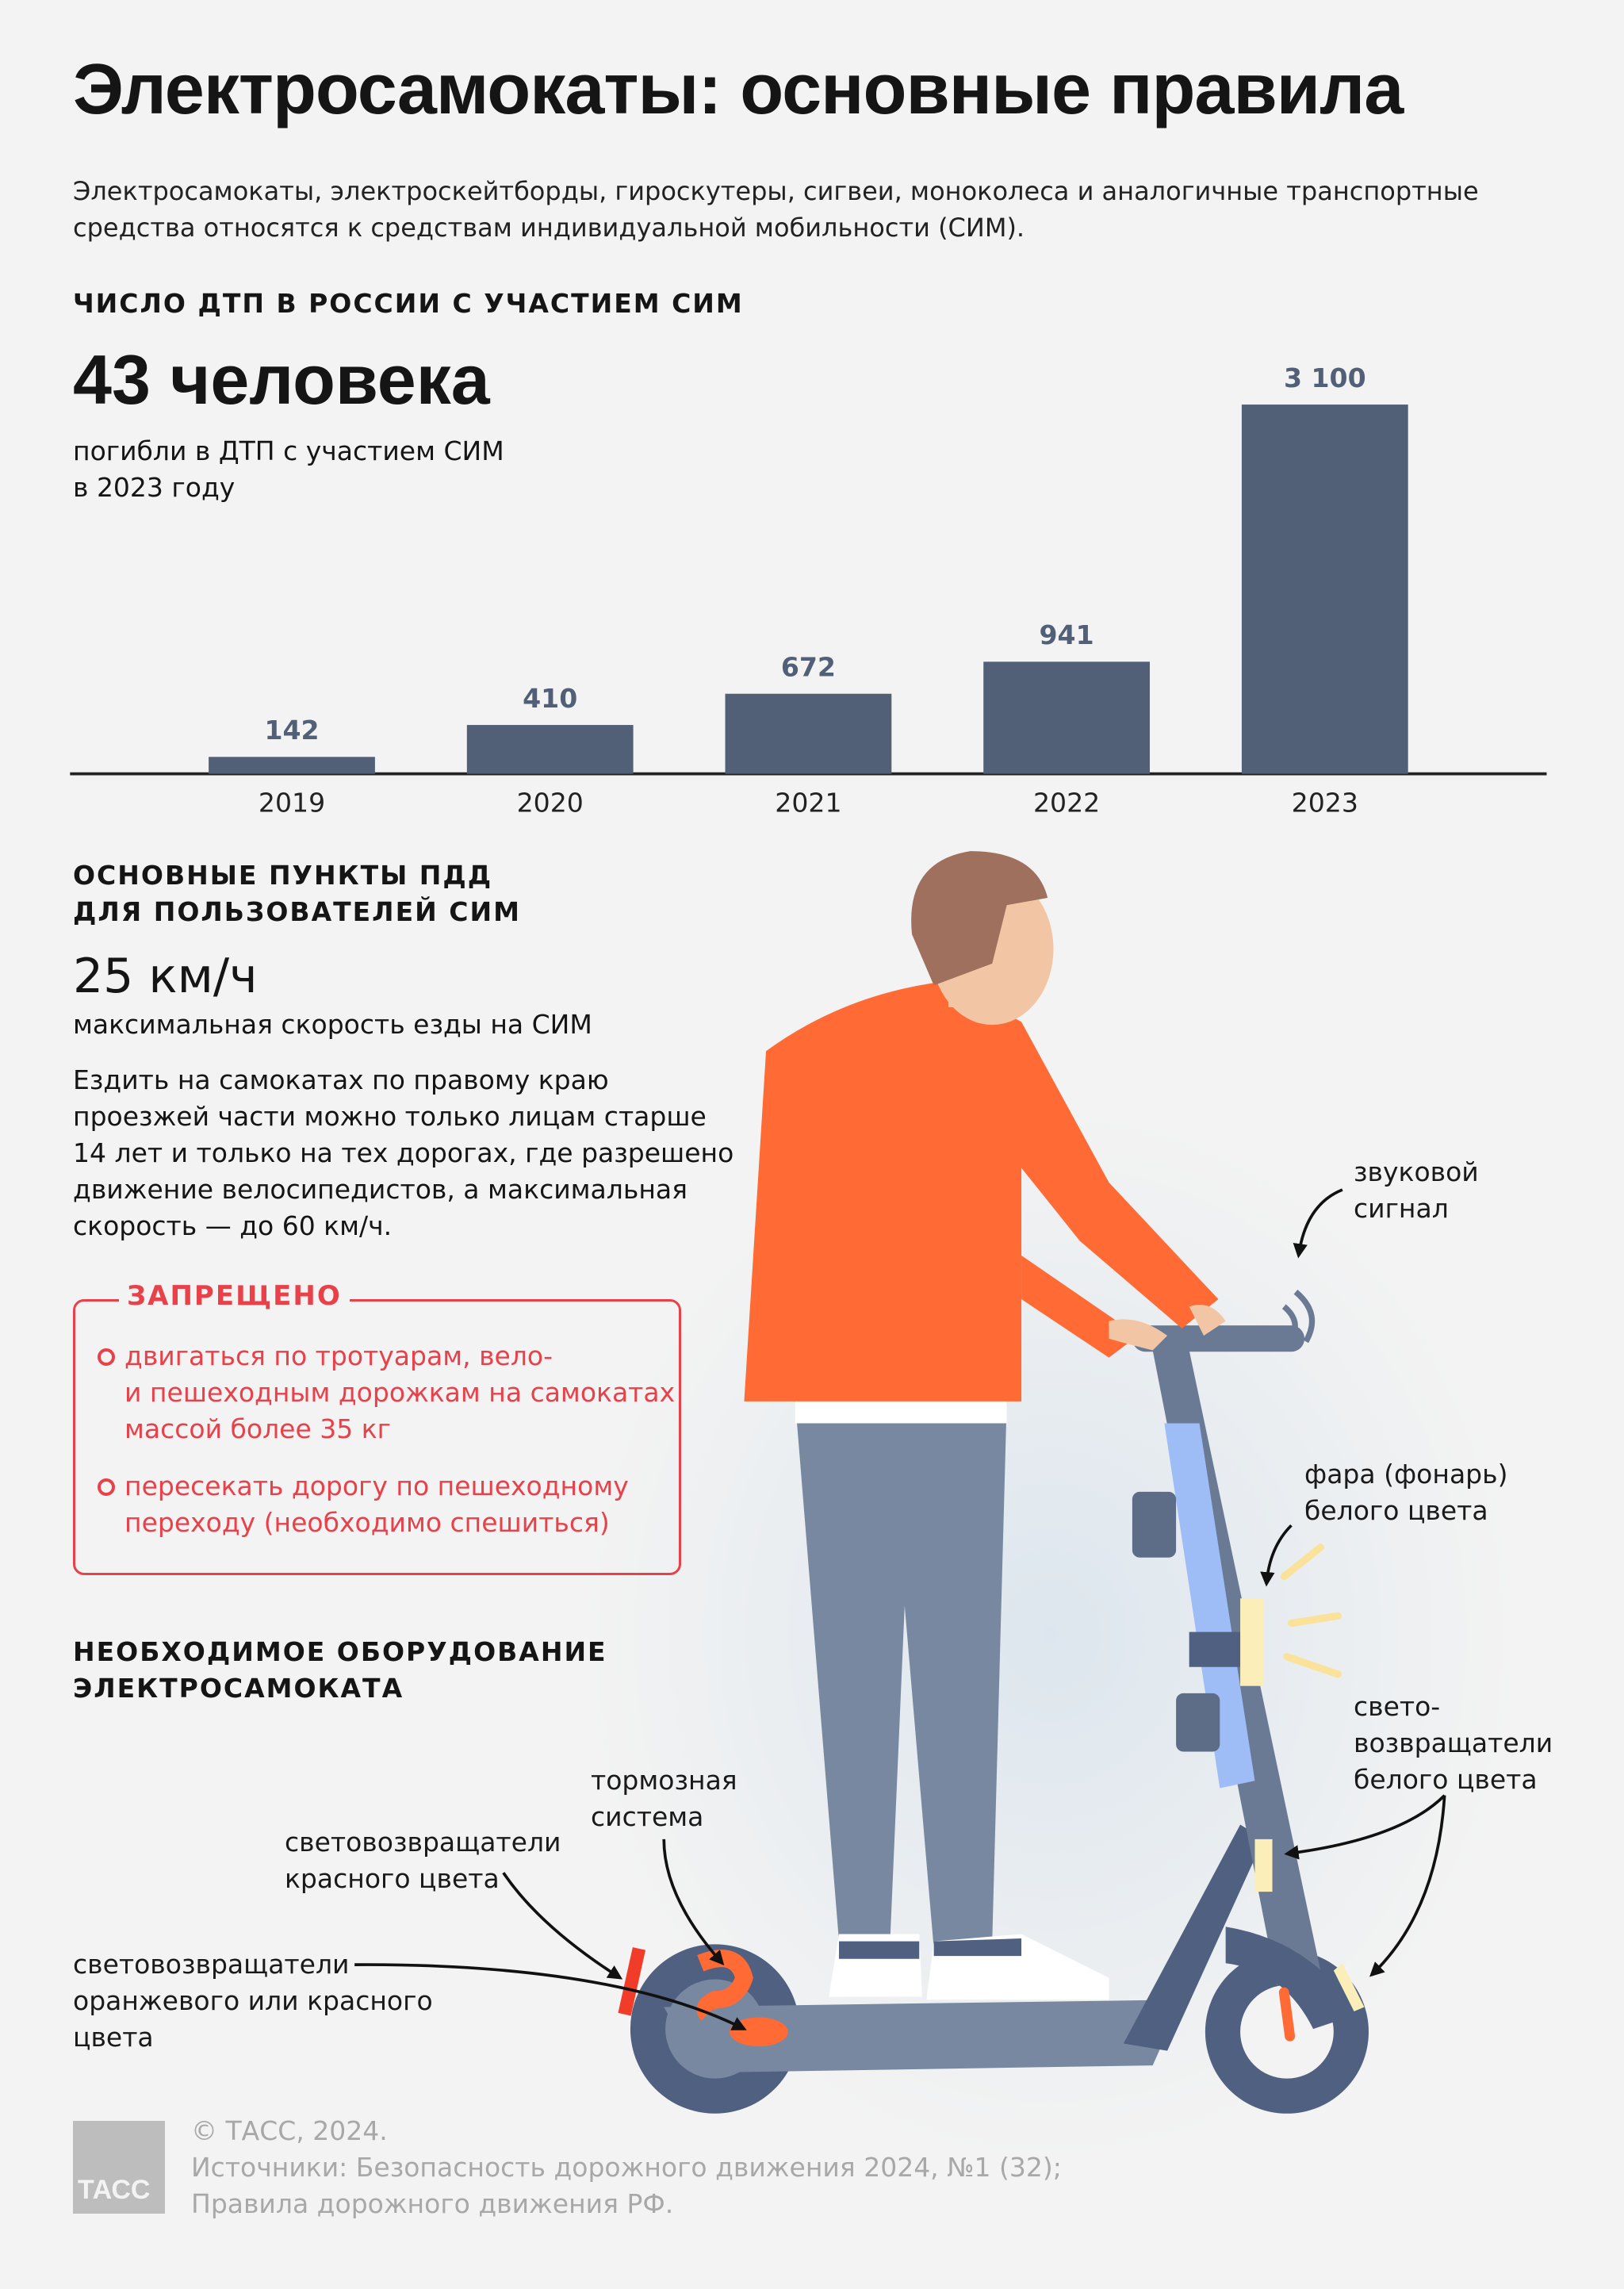 The width and height of the screenshot is (1624, 2289). What do you see at coordinates (1416, 1190) in the screenshot?
I see `label-horn: звуковой сигнал` at bounding box center [1416, 1190].